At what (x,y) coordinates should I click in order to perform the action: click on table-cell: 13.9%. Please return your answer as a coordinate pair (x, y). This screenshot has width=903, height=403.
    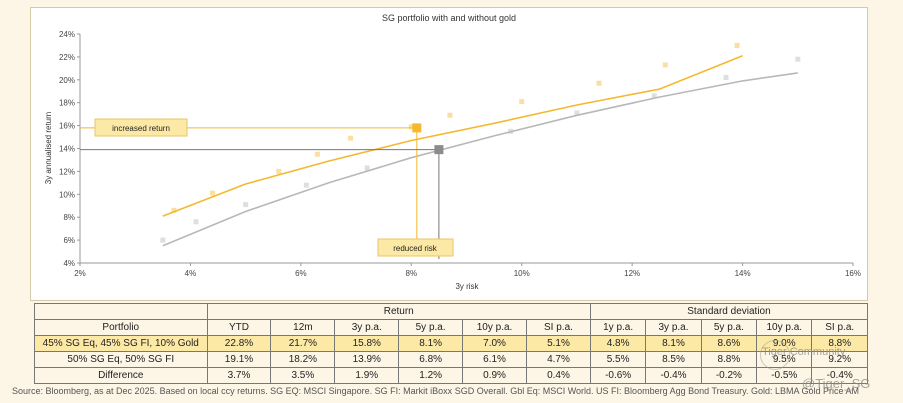
    Looking at the image, I should click on (367, 359).